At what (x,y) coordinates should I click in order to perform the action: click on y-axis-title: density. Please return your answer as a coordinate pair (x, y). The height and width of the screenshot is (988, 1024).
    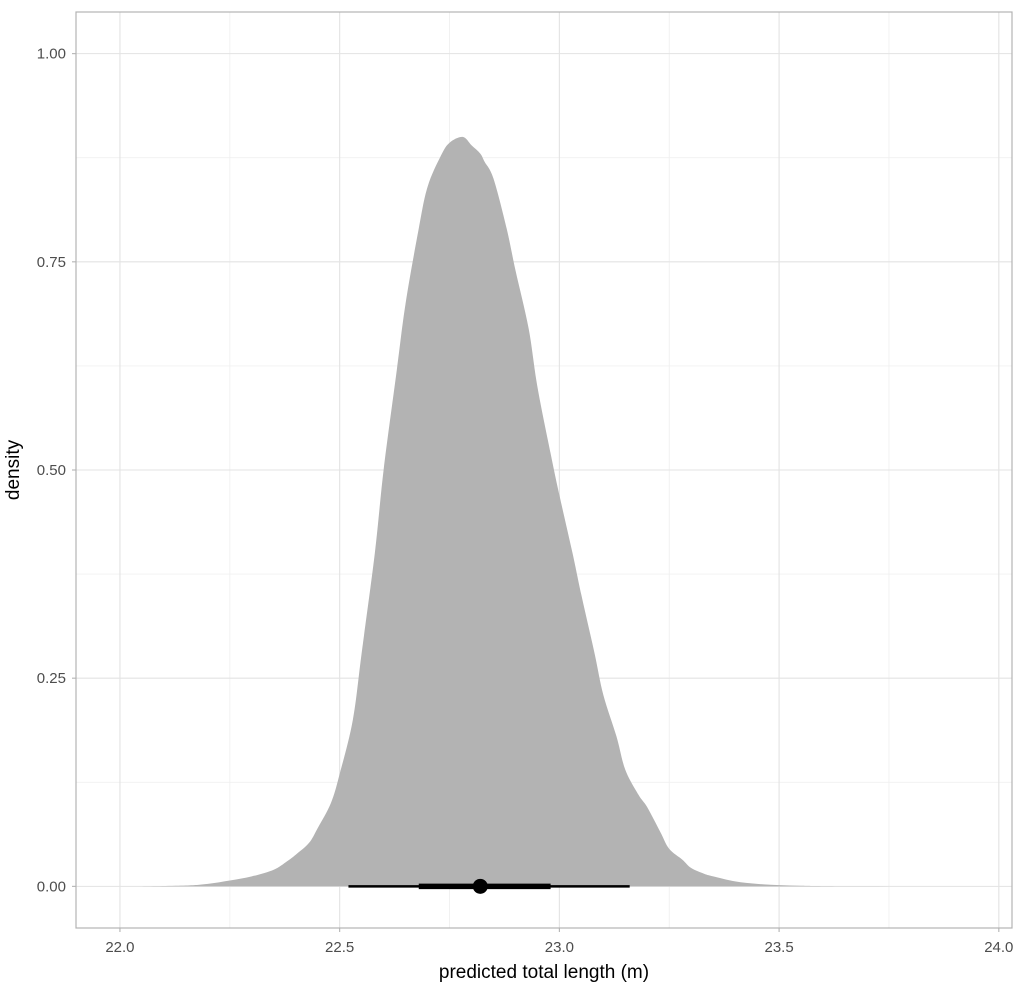
    Looking at the image, I should click on (13, 469).